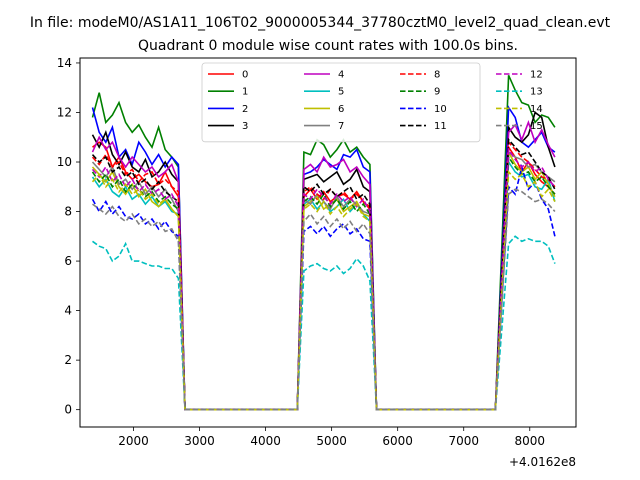 This screenshot has width=640, height=480. What do you see at coordinates (437, 75) in the screenshot?
I see `legend-label-8: 8` at bounding box center [437, 75].